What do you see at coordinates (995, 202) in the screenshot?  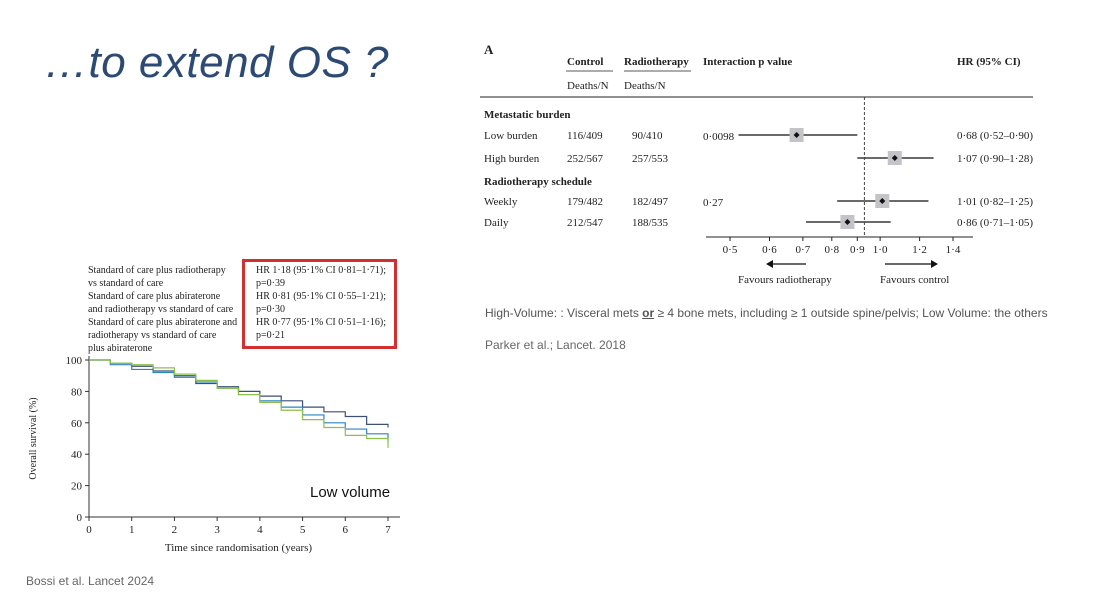 I see `row-hr-text: 1·01 (0·82–1·25)` at bounding box center [995, 202].